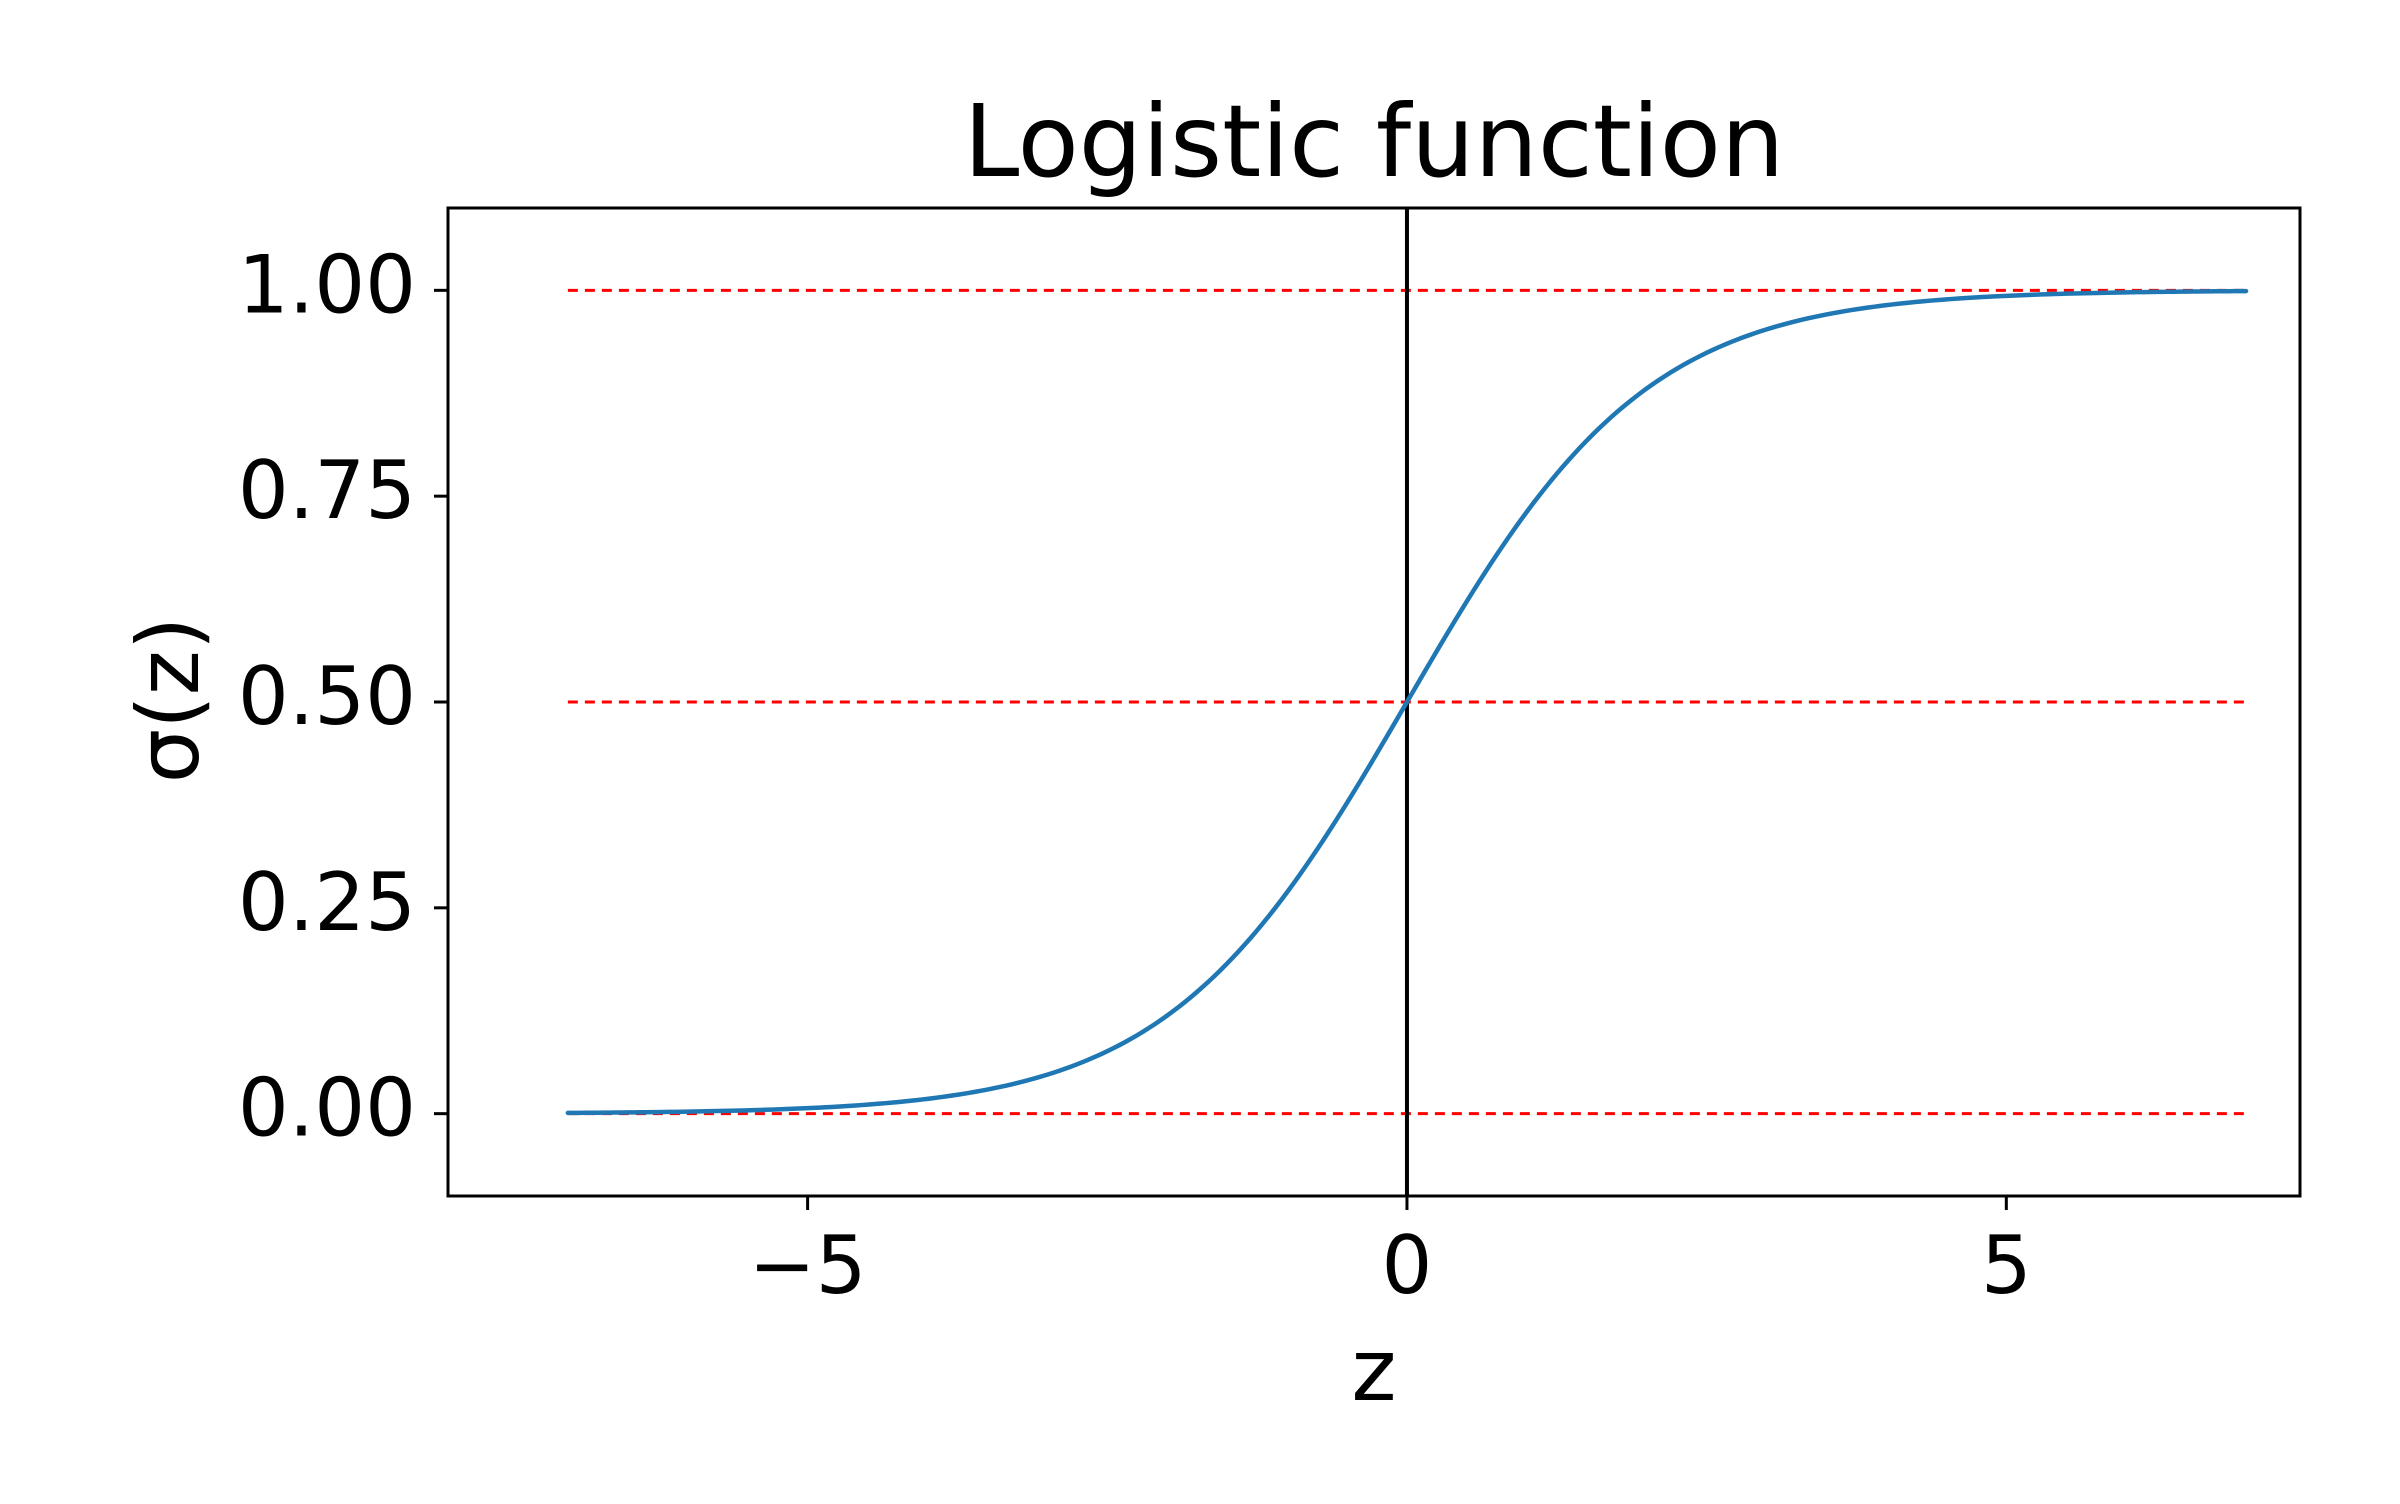 The image size is (2400, 1504). I want to click on x-axis-ticks: −5 0 5, so click(1390, 1254).